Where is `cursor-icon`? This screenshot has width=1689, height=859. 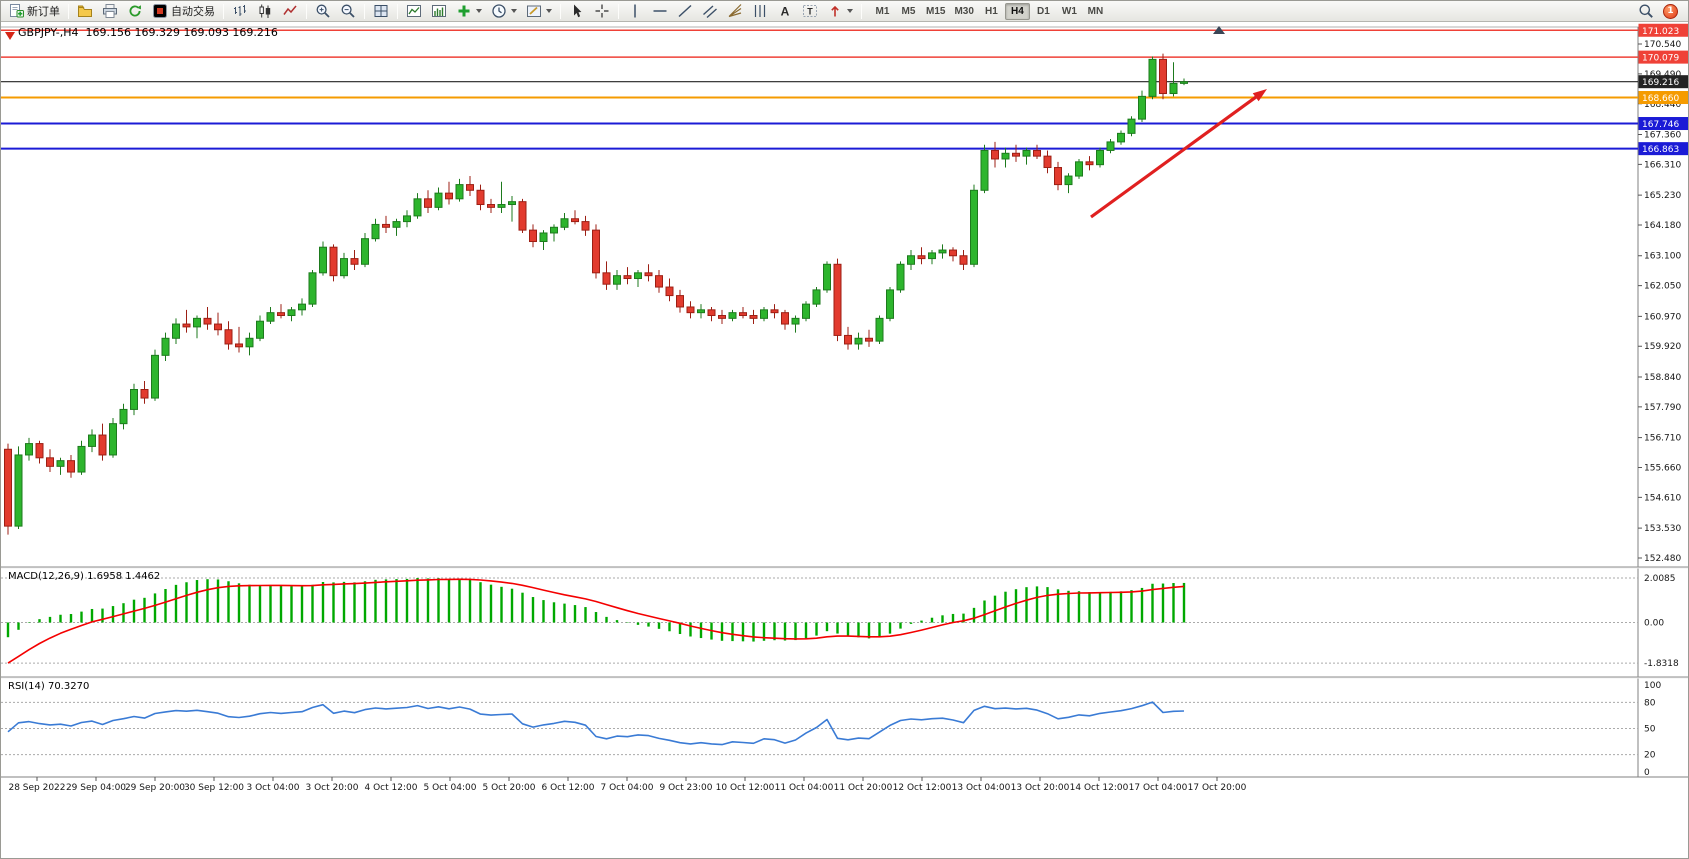
cursor-icon is located at coordinates (578, 11).